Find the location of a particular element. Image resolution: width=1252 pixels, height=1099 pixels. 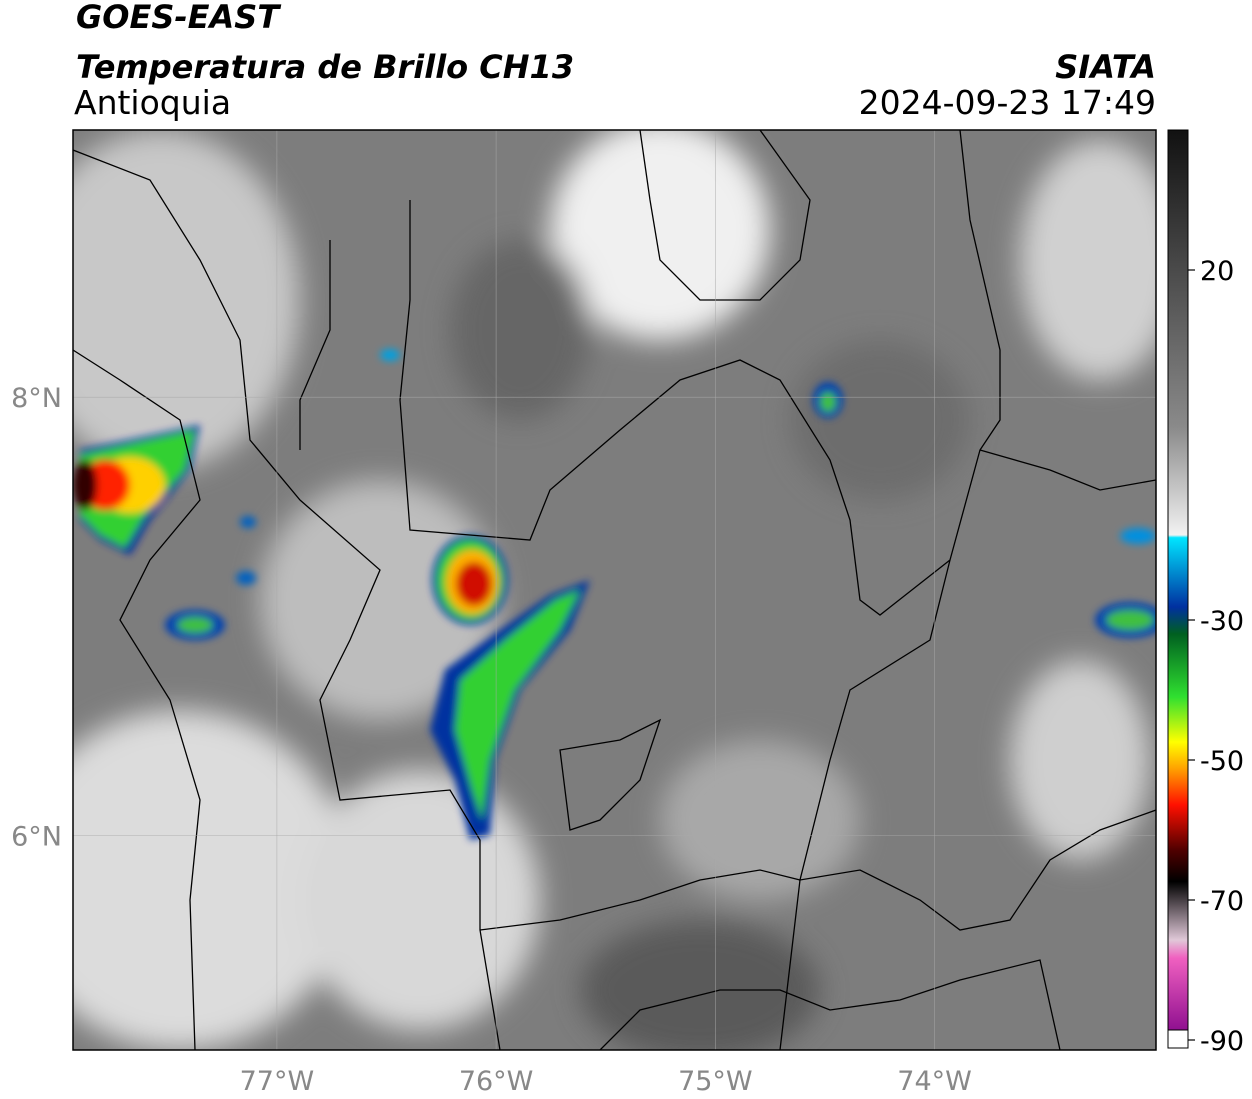

datetime: 2024-09-23 17:49 is located at coordinates (1007, 102).